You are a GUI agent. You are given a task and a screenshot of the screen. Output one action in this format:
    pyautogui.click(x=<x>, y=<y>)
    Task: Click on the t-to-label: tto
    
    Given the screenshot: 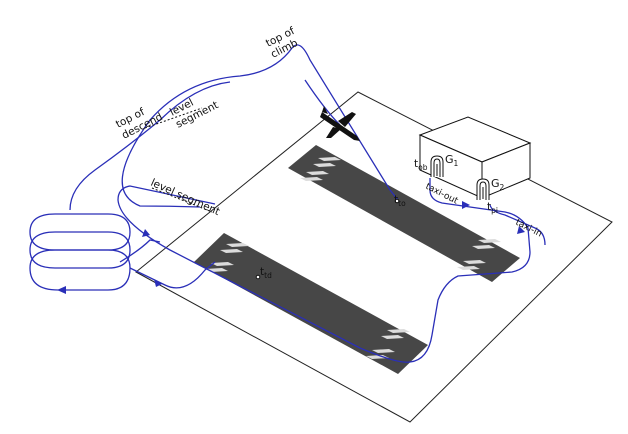 What is the action you would take?
    pyautogui.click(x=400, y=201)
    